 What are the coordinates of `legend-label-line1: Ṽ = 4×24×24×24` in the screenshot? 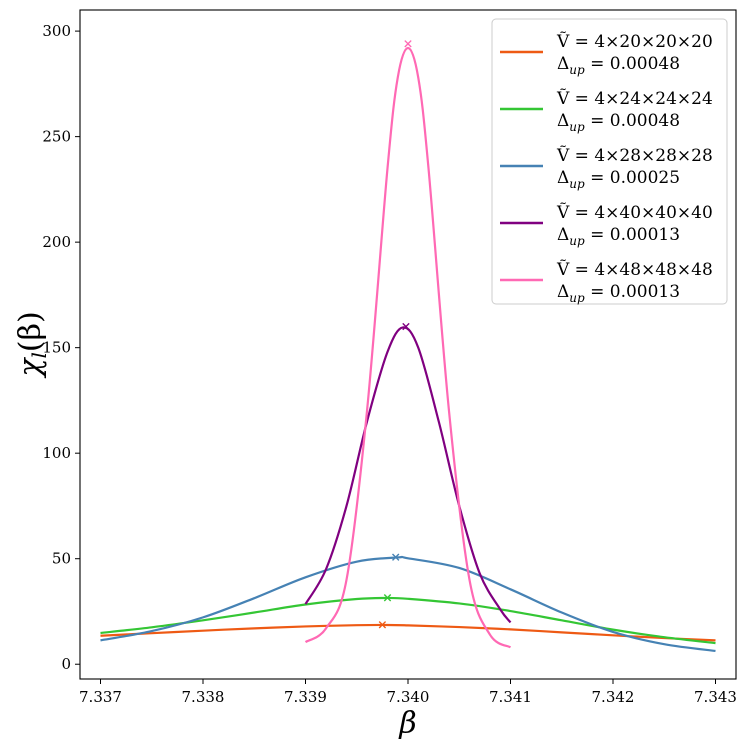 It's located at (634, 98).